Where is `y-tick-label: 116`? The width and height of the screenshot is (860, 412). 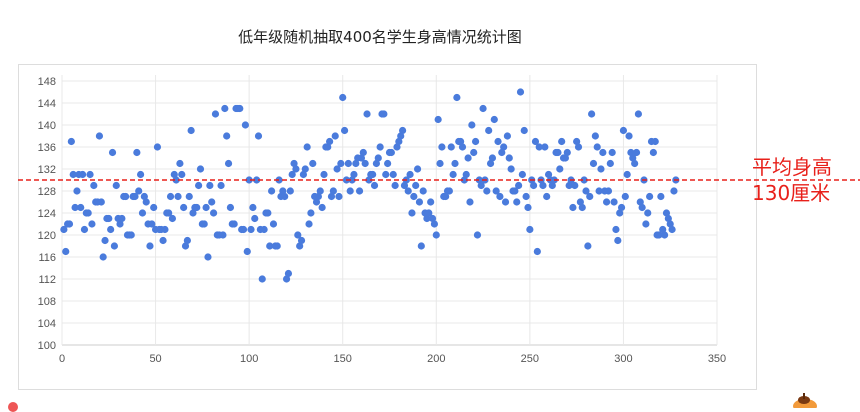 y-tick-label: 116 is located at coordinates (47, 258).